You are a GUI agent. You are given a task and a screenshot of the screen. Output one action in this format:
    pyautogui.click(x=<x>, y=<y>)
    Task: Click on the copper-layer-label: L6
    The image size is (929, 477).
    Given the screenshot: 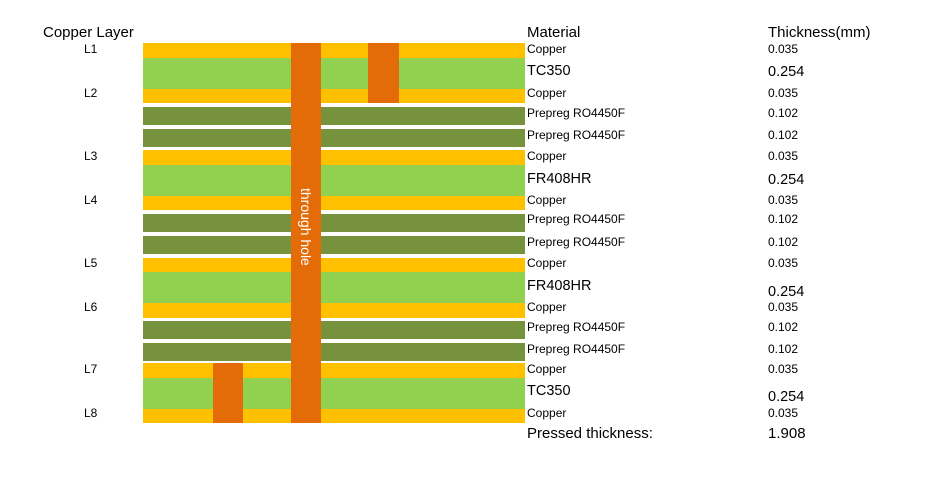 What is the action you would take?
    pyautogui.click(x=91, y=307)
    